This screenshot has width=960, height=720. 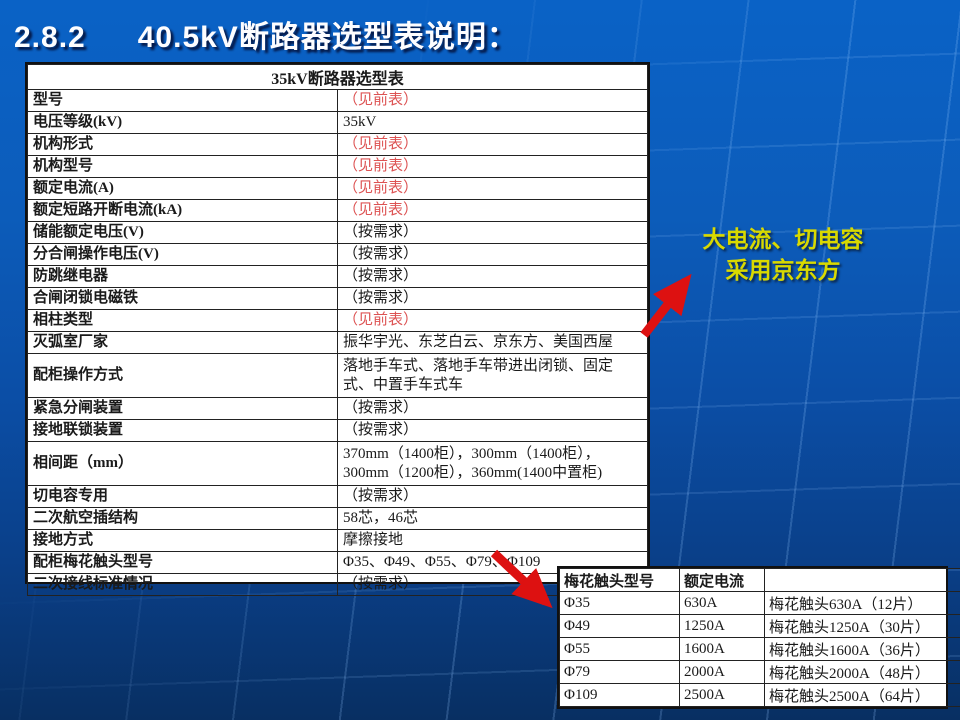 I want to click on row-label: 相柱类型, so click(x=182, y=320).